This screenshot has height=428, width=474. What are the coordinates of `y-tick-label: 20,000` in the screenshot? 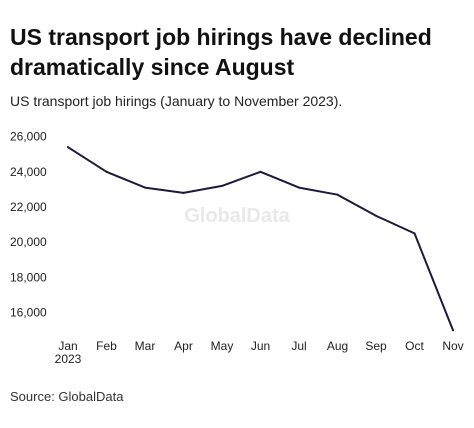 It's located at (28, 242).